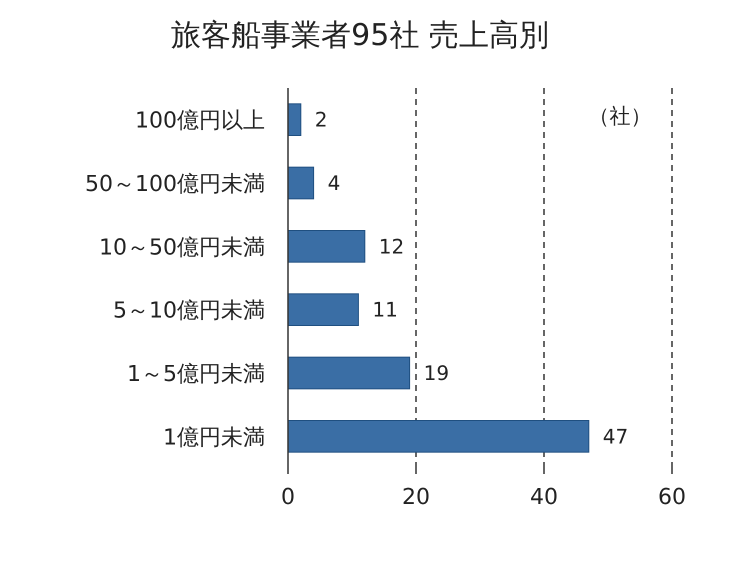 The height and width of the screenshot is (576, 755). Describe the element at coordinates (437, 373) in the screenshot. I see `data-label: 19` at that location.